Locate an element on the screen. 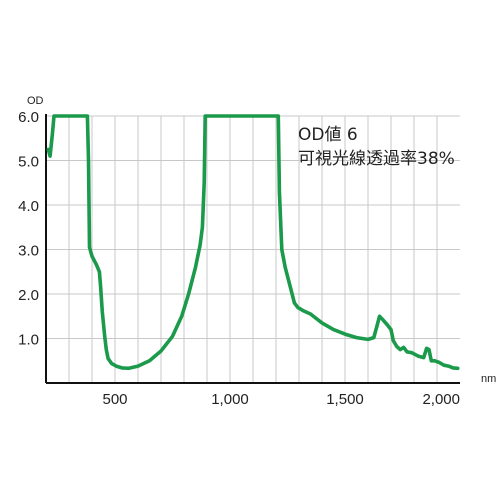  y-tick-label: 2.0 is located at coordinates (28, 295).